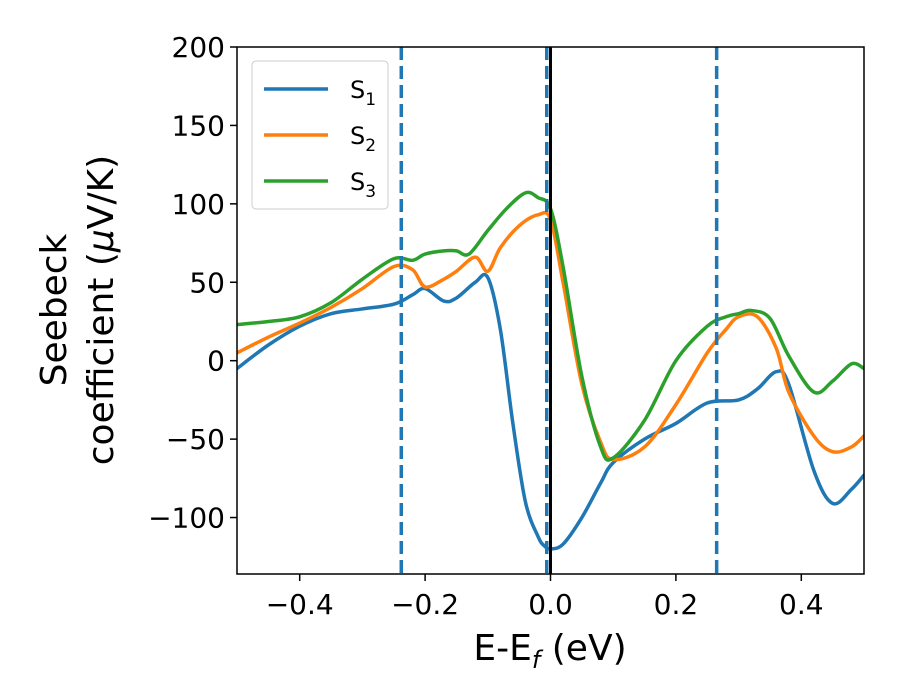  What do you see at coordinates (198, 125) in the screenshot?
I see `y-tick-label: 150` at bounding box center [198, 125].